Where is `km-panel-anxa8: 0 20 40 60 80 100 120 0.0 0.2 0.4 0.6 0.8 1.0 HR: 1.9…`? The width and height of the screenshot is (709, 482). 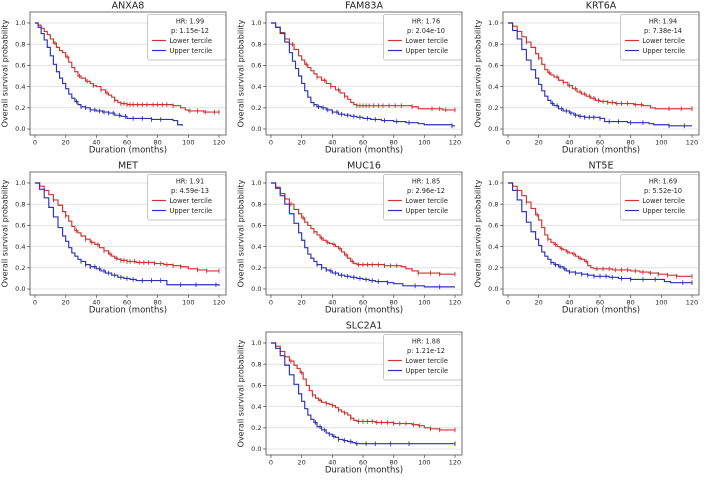 km-panel-anxa8: 0 20 40 60 80 100 120 0.0 0.2 0.4 0.6 0.8 1.0 HR: 1.9… is located at coordinates (118, 80).